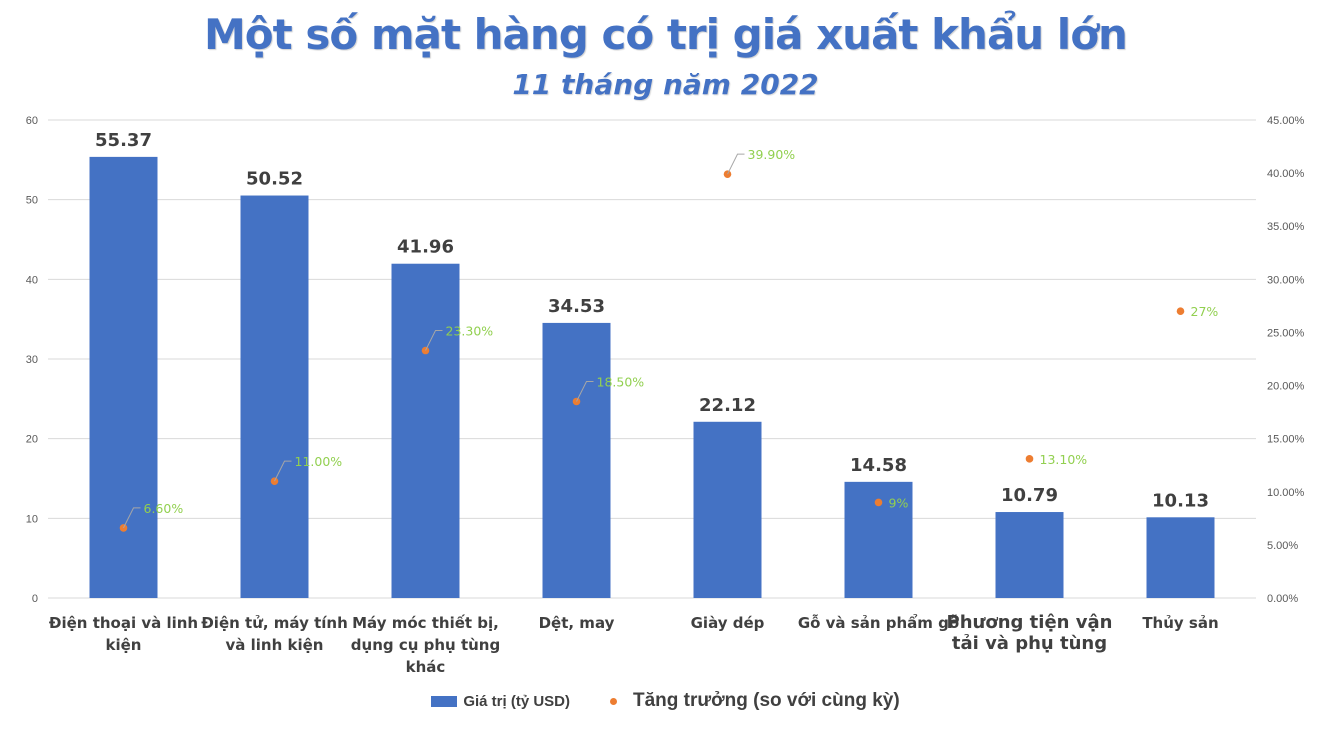 The height and width of the screenshot is (735, 1331). What do you see at coordinates (275, 645) in the screenshot?
I see `category-label: và linh kiện` at bounding box center [275, 645].